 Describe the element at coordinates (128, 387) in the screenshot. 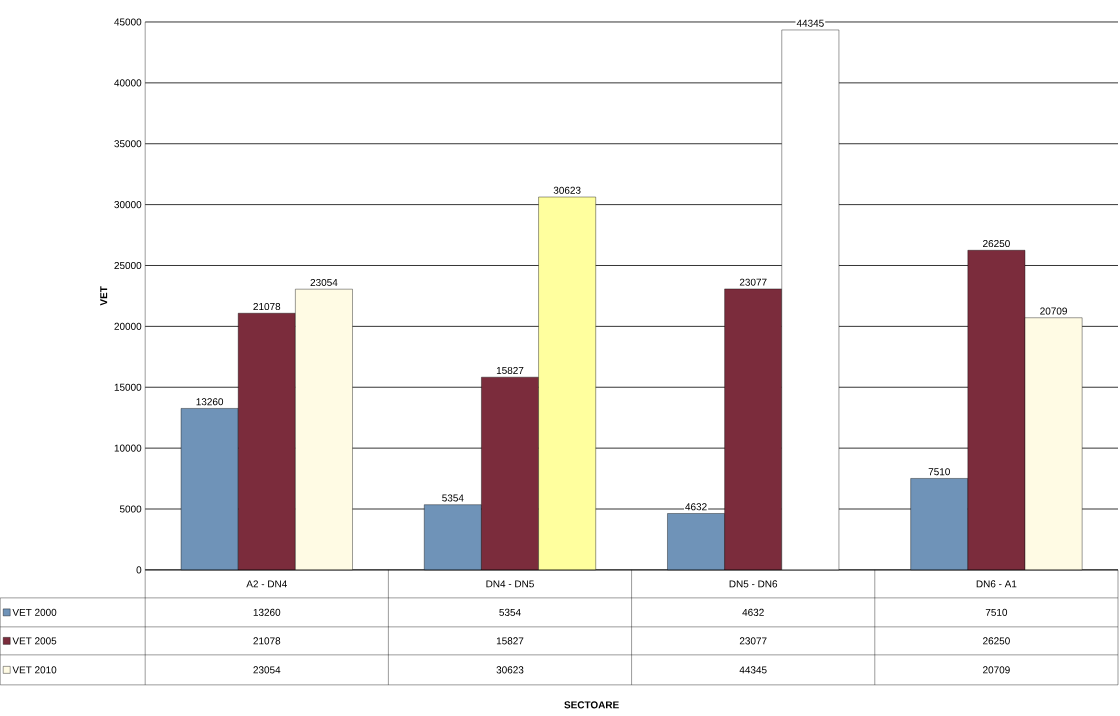

I see `y-tick-label: 15000` at that location.